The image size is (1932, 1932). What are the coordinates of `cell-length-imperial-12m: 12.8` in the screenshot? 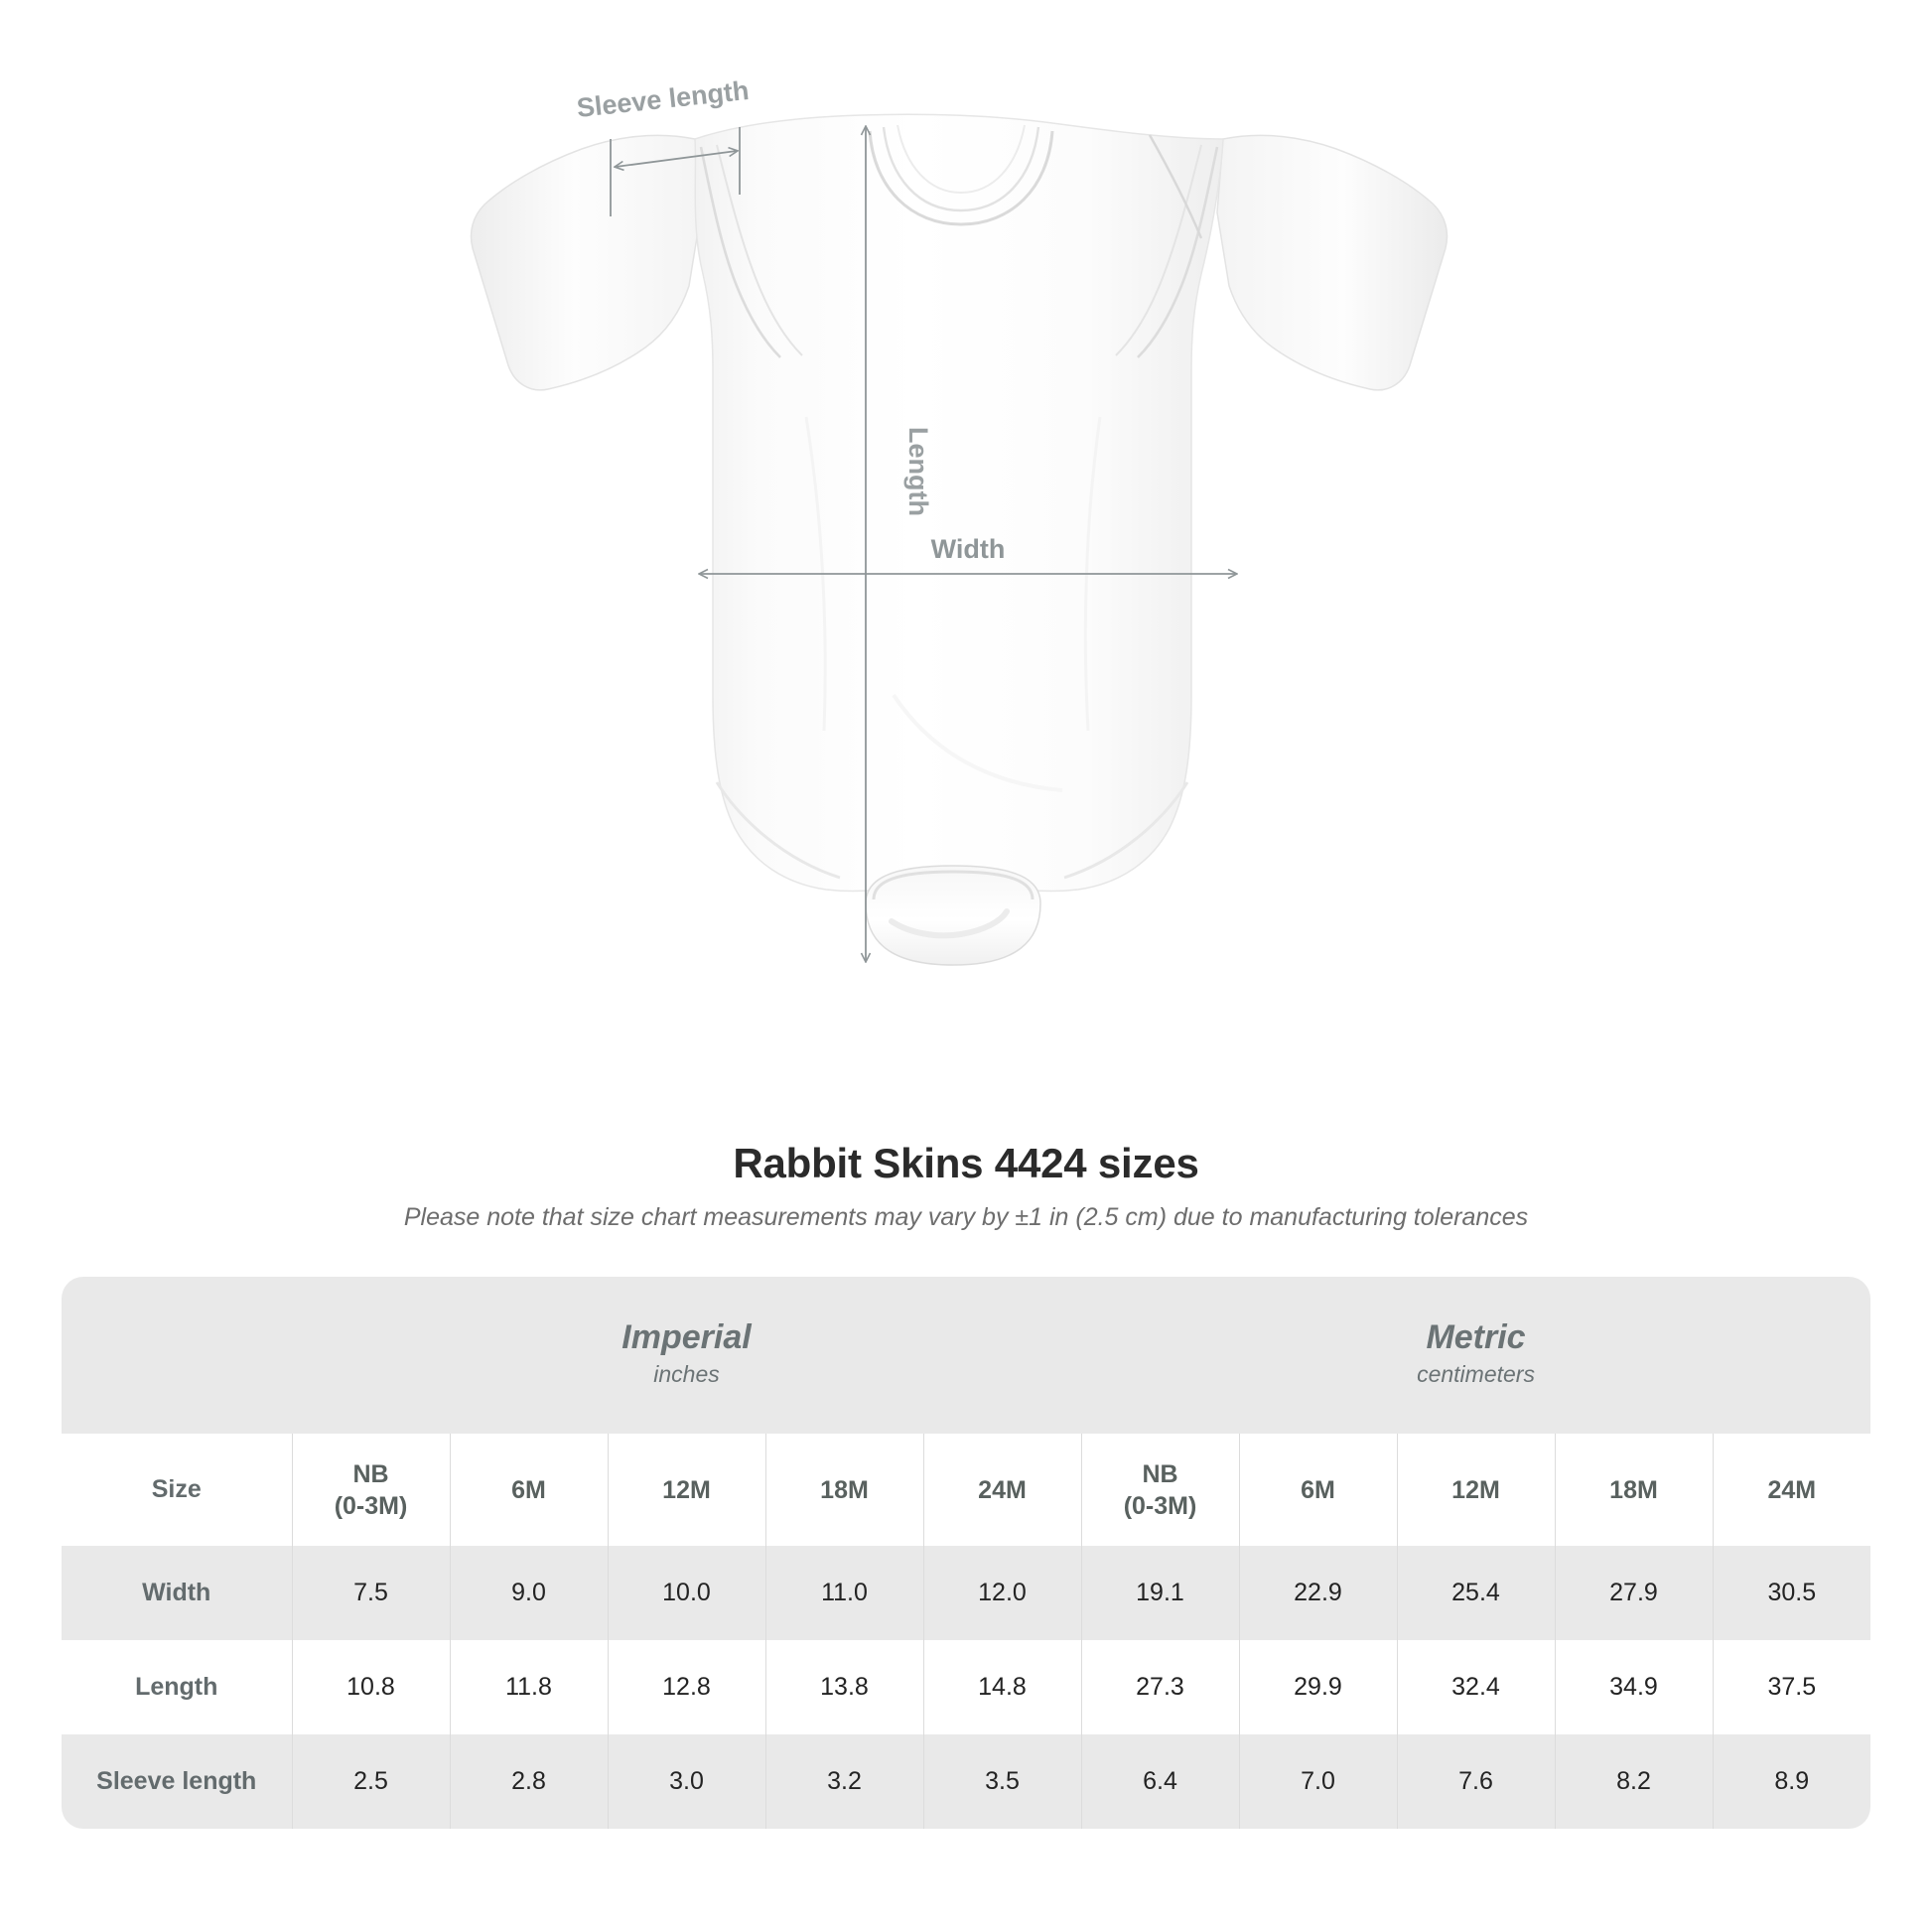 It's located at (686, 1687).